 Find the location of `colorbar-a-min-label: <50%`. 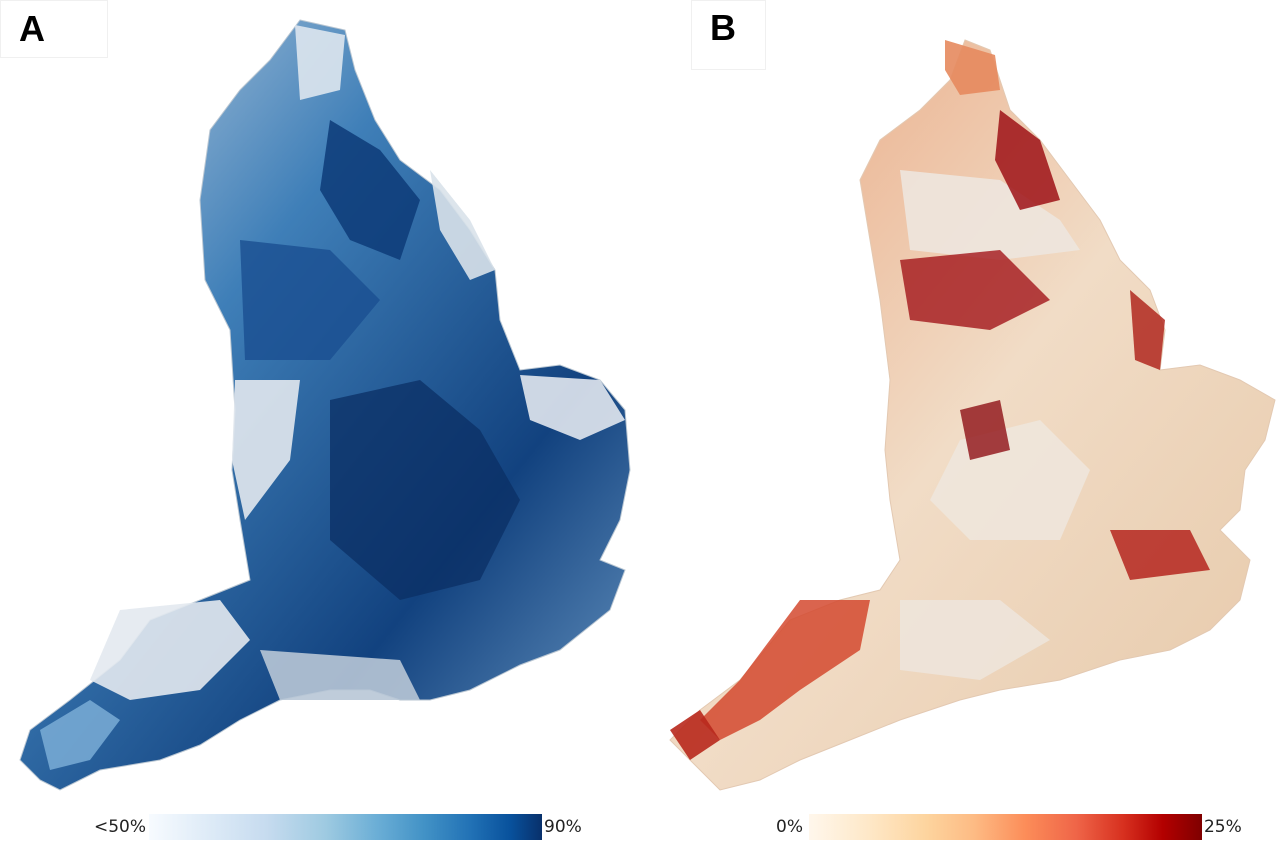

colorbar-a-min-label: <50% is located at coordinates (120, 827).